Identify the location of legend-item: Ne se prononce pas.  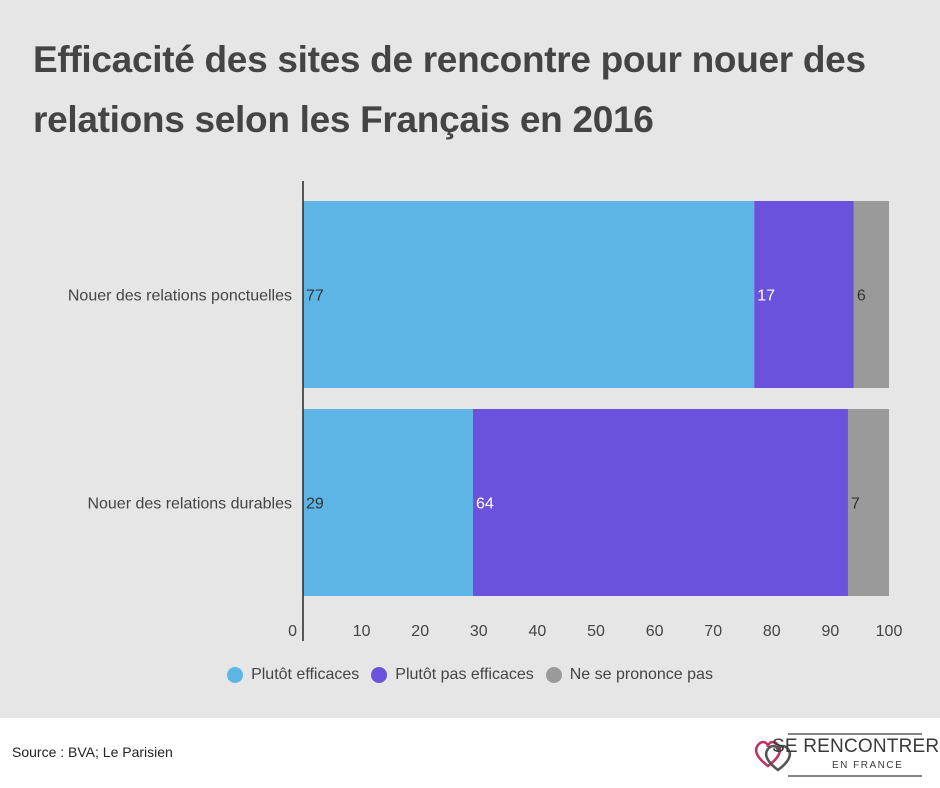
(629, 675).